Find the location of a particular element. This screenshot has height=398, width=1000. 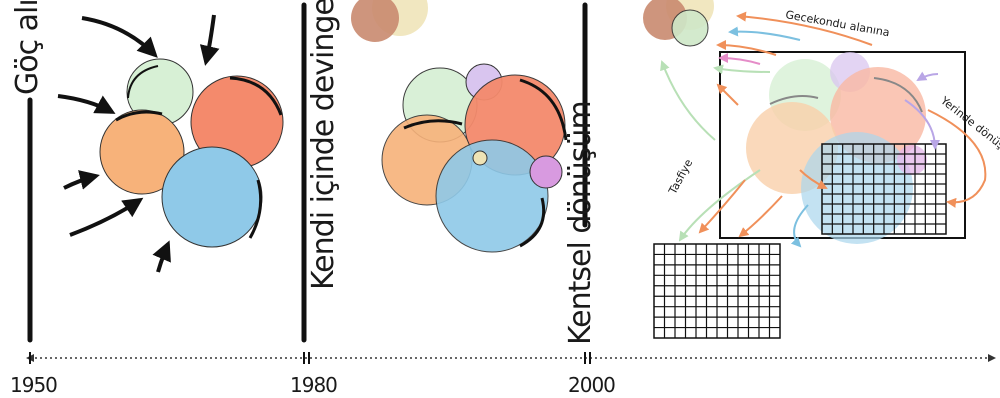

annotation-tasfiye: Tasfiye is located at coordinates (681, 177).